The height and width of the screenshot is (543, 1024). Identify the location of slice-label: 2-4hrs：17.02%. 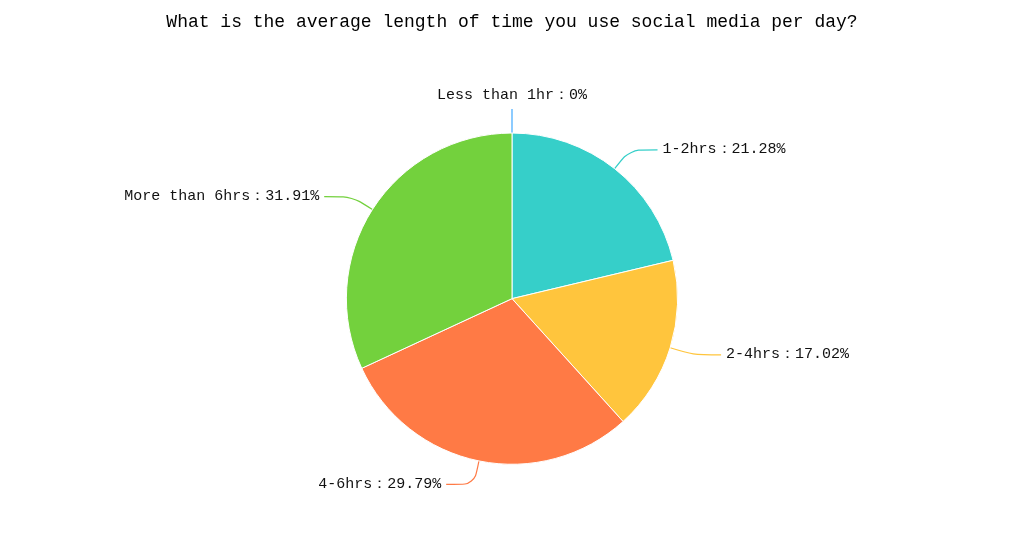
(788, 355).